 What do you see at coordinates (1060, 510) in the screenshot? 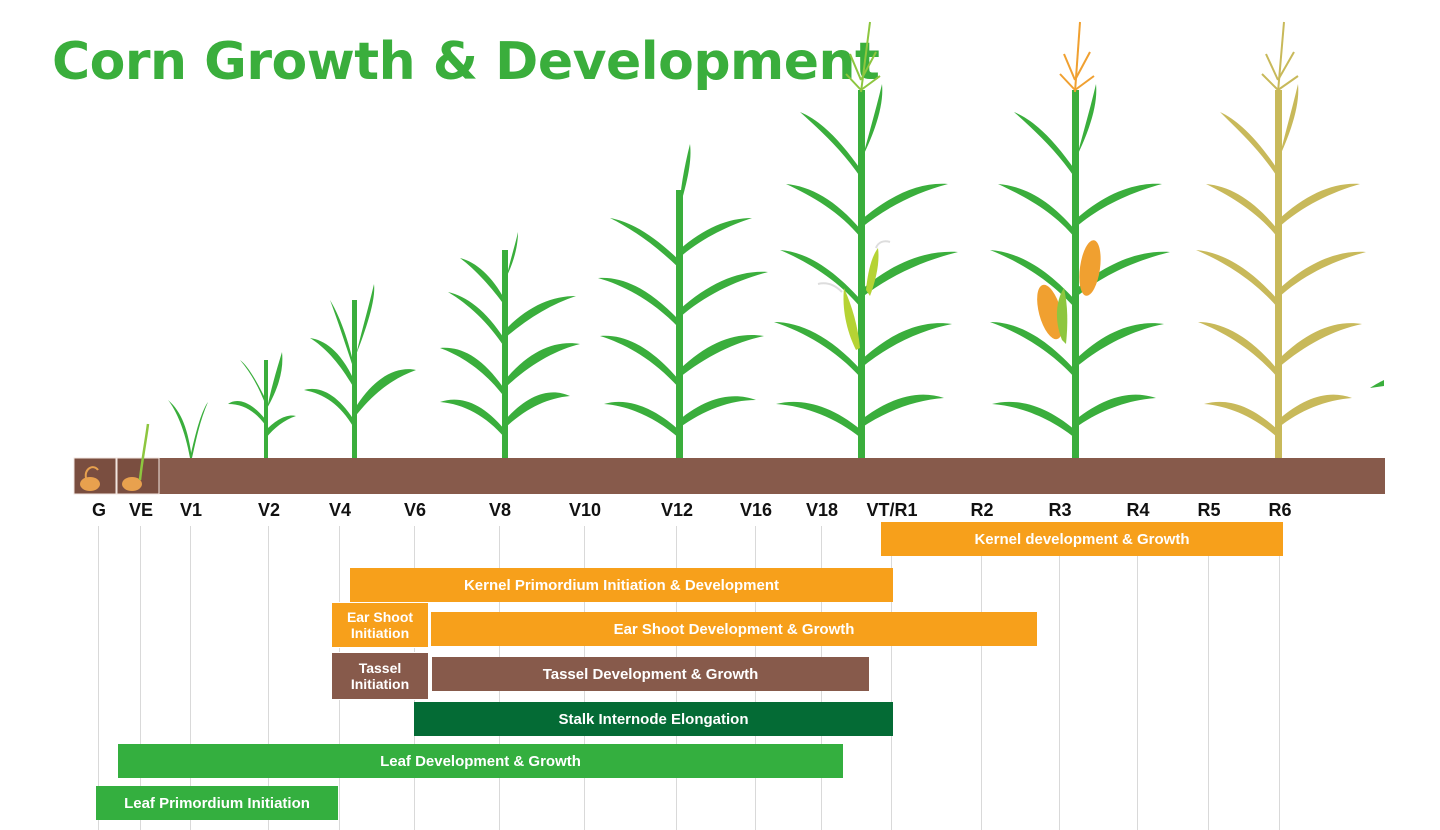
I see `stage-label-r3: R3` at bounding box center [1060, 510].